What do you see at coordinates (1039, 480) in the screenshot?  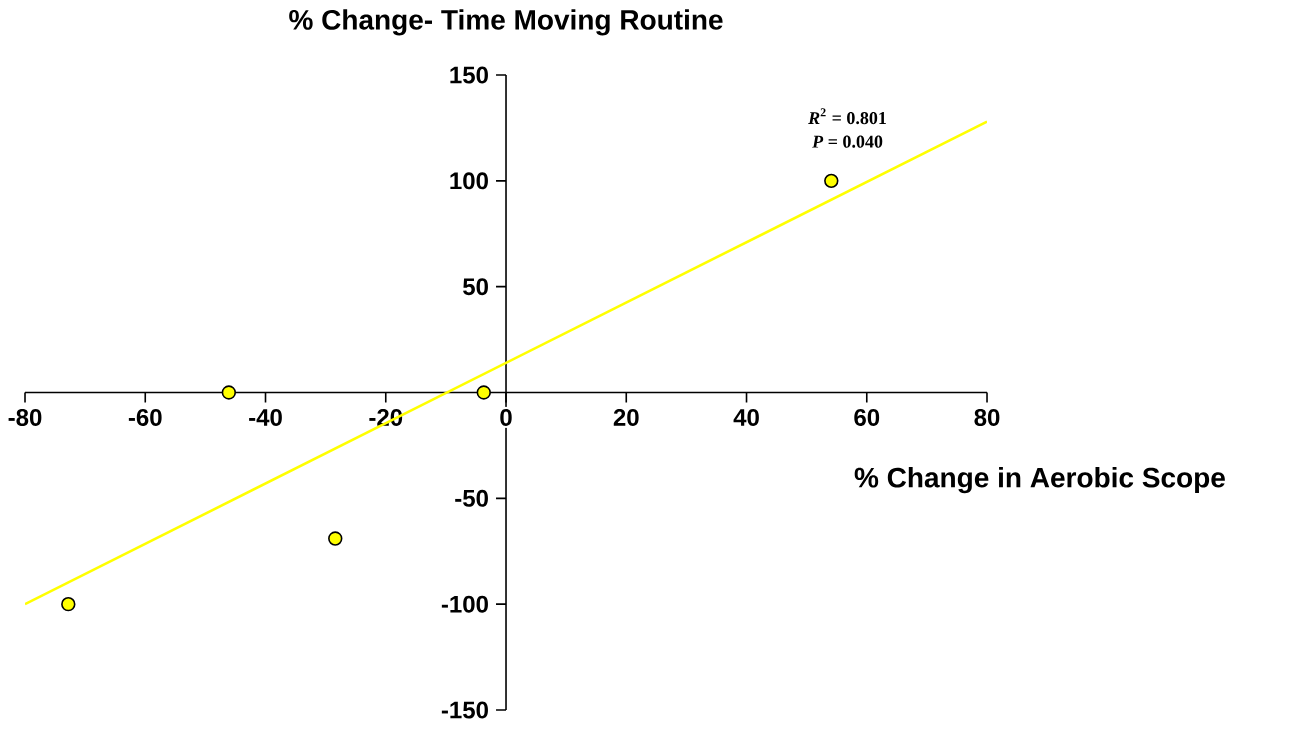 I see `x-axis-title: % Change in Aerobic Scope` at bounding box center [1039, 480].